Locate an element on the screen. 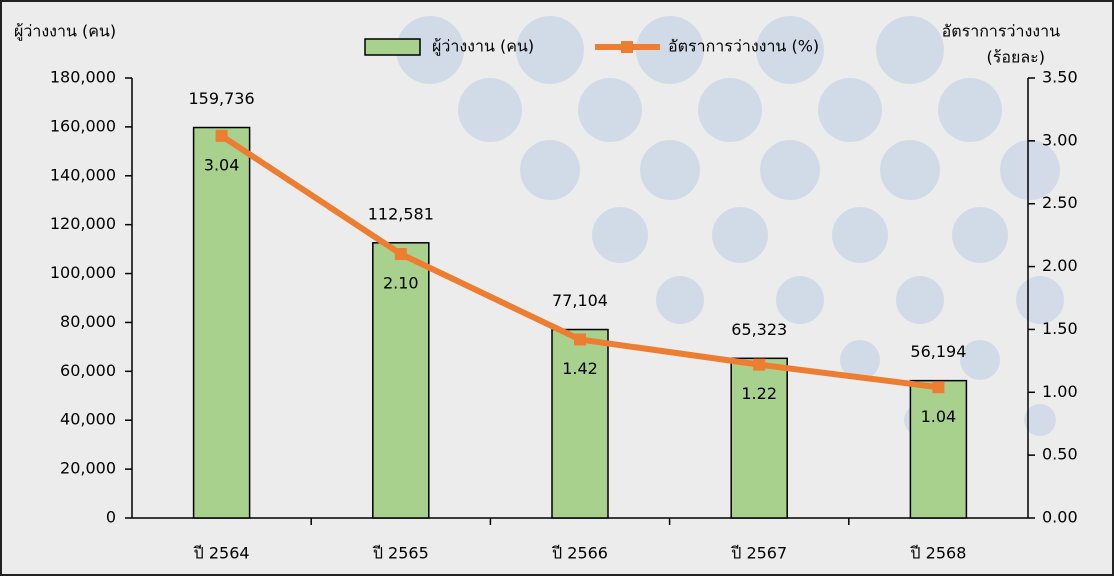 Image resolution: width=1114 pixels, height=576 pixels. y-tick-label: 0 is located at coordinates (111, 517).